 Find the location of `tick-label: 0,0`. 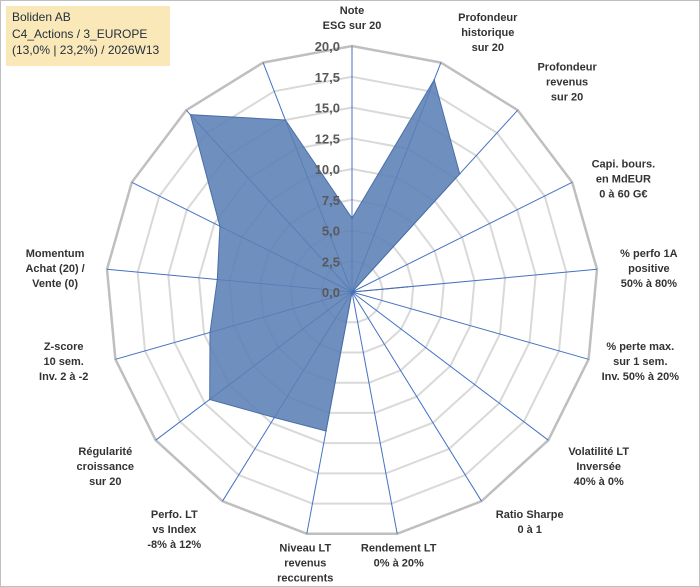

tick-label: 0,0 is located at coordinates (331, 292).